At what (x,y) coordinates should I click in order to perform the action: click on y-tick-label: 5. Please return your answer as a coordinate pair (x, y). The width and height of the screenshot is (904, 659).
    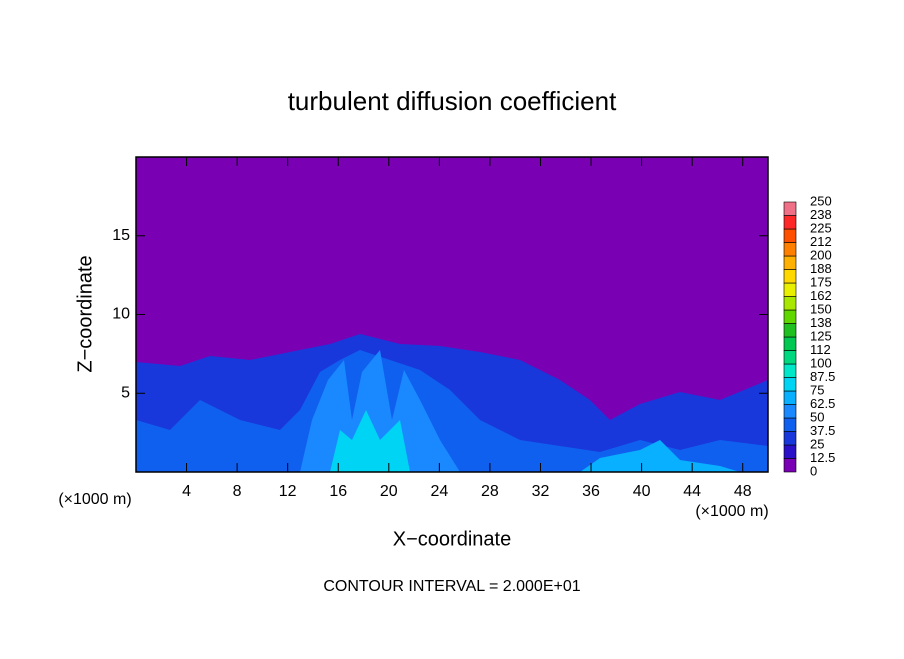
    Looking at the image, I should click on (125, 392).